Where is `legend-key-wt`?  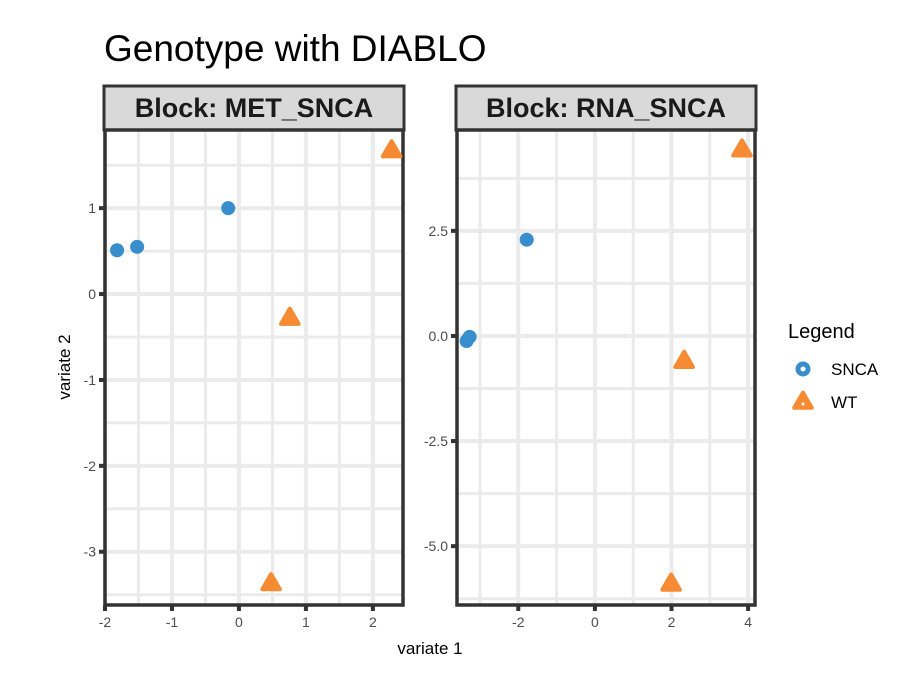
legend-key-wt is located at coordinates (803, 400).